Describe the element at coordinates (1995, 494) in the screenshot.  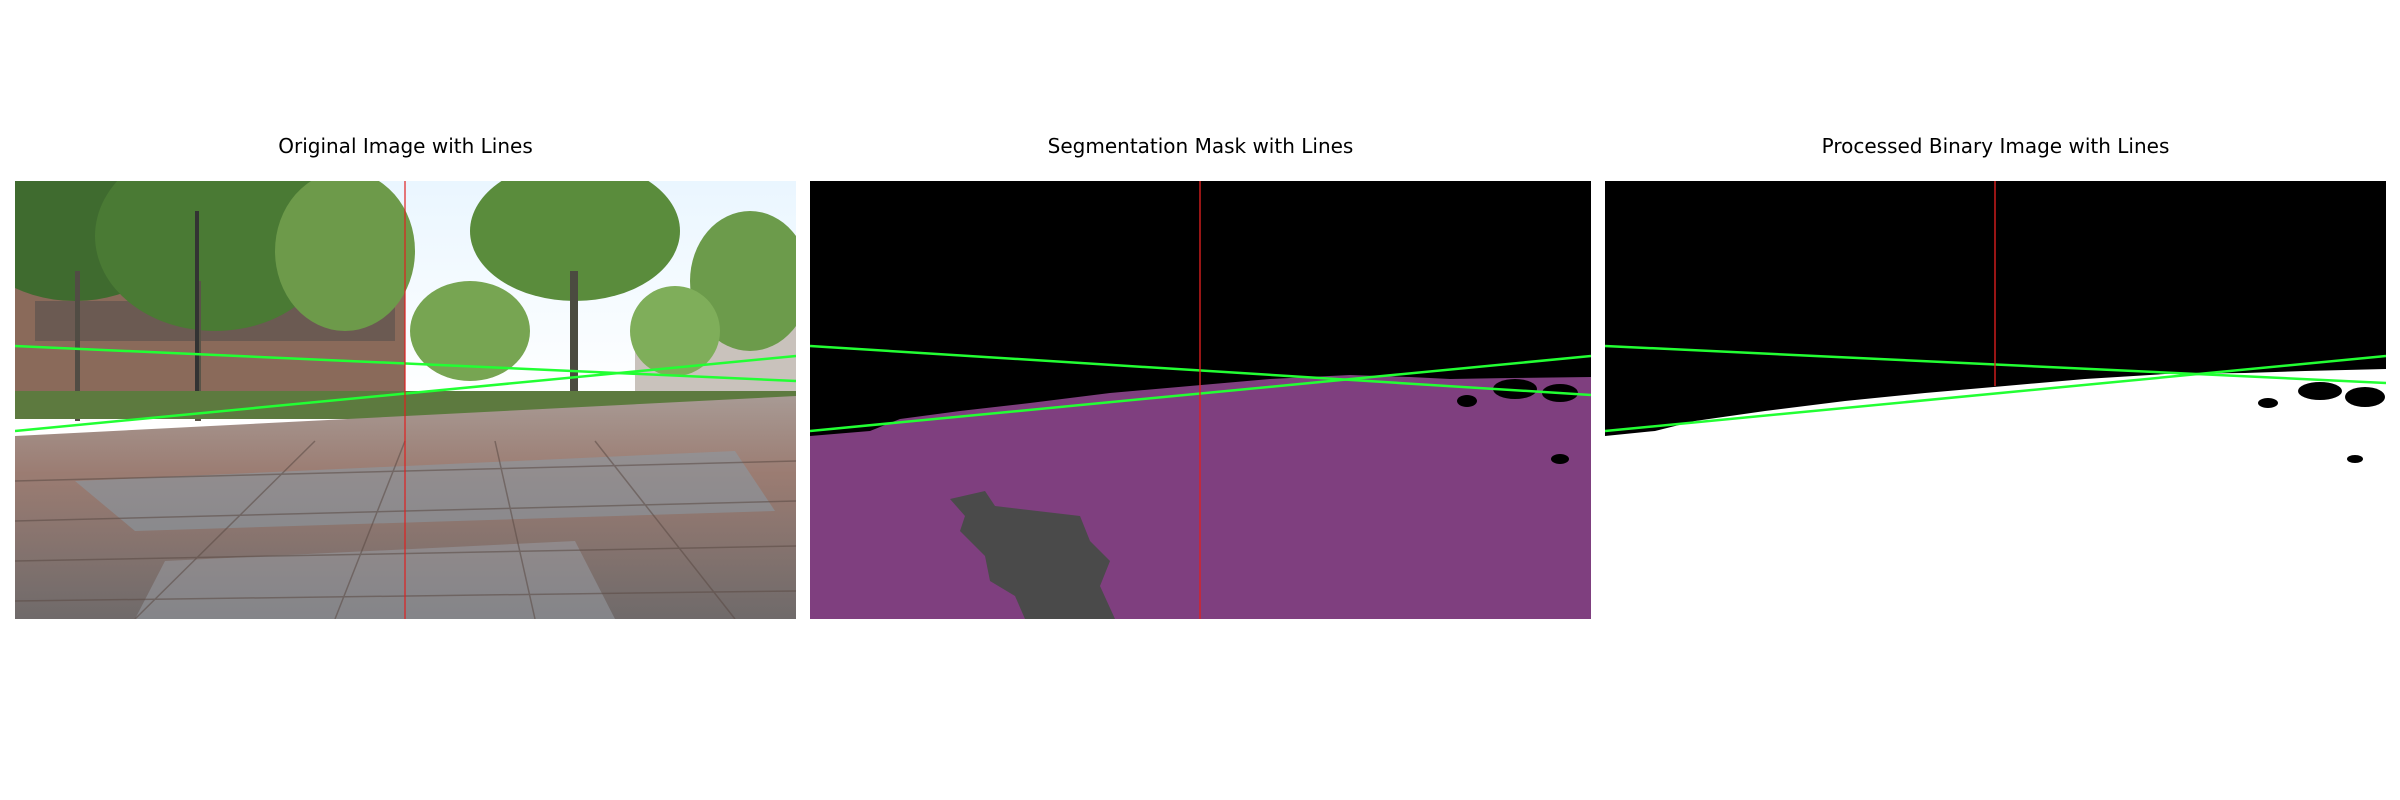
I see `binary-drivable-region` at that location.